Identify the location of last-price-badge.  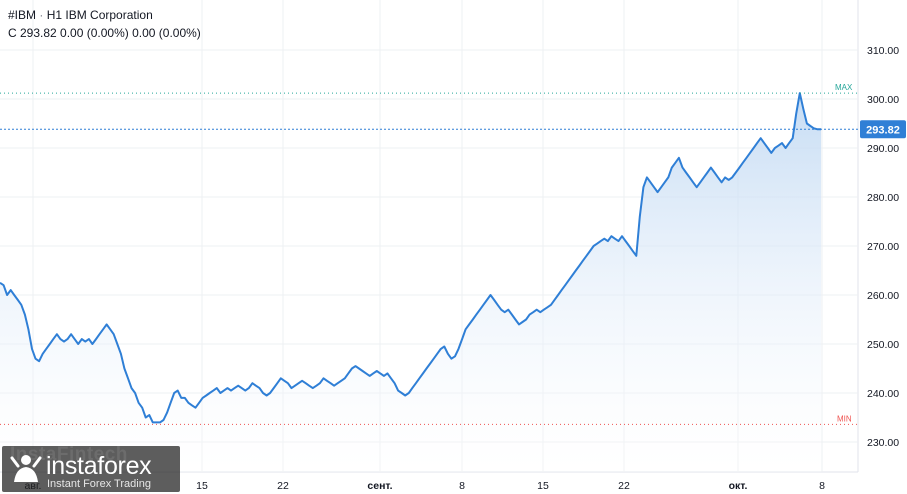
(883, 129).